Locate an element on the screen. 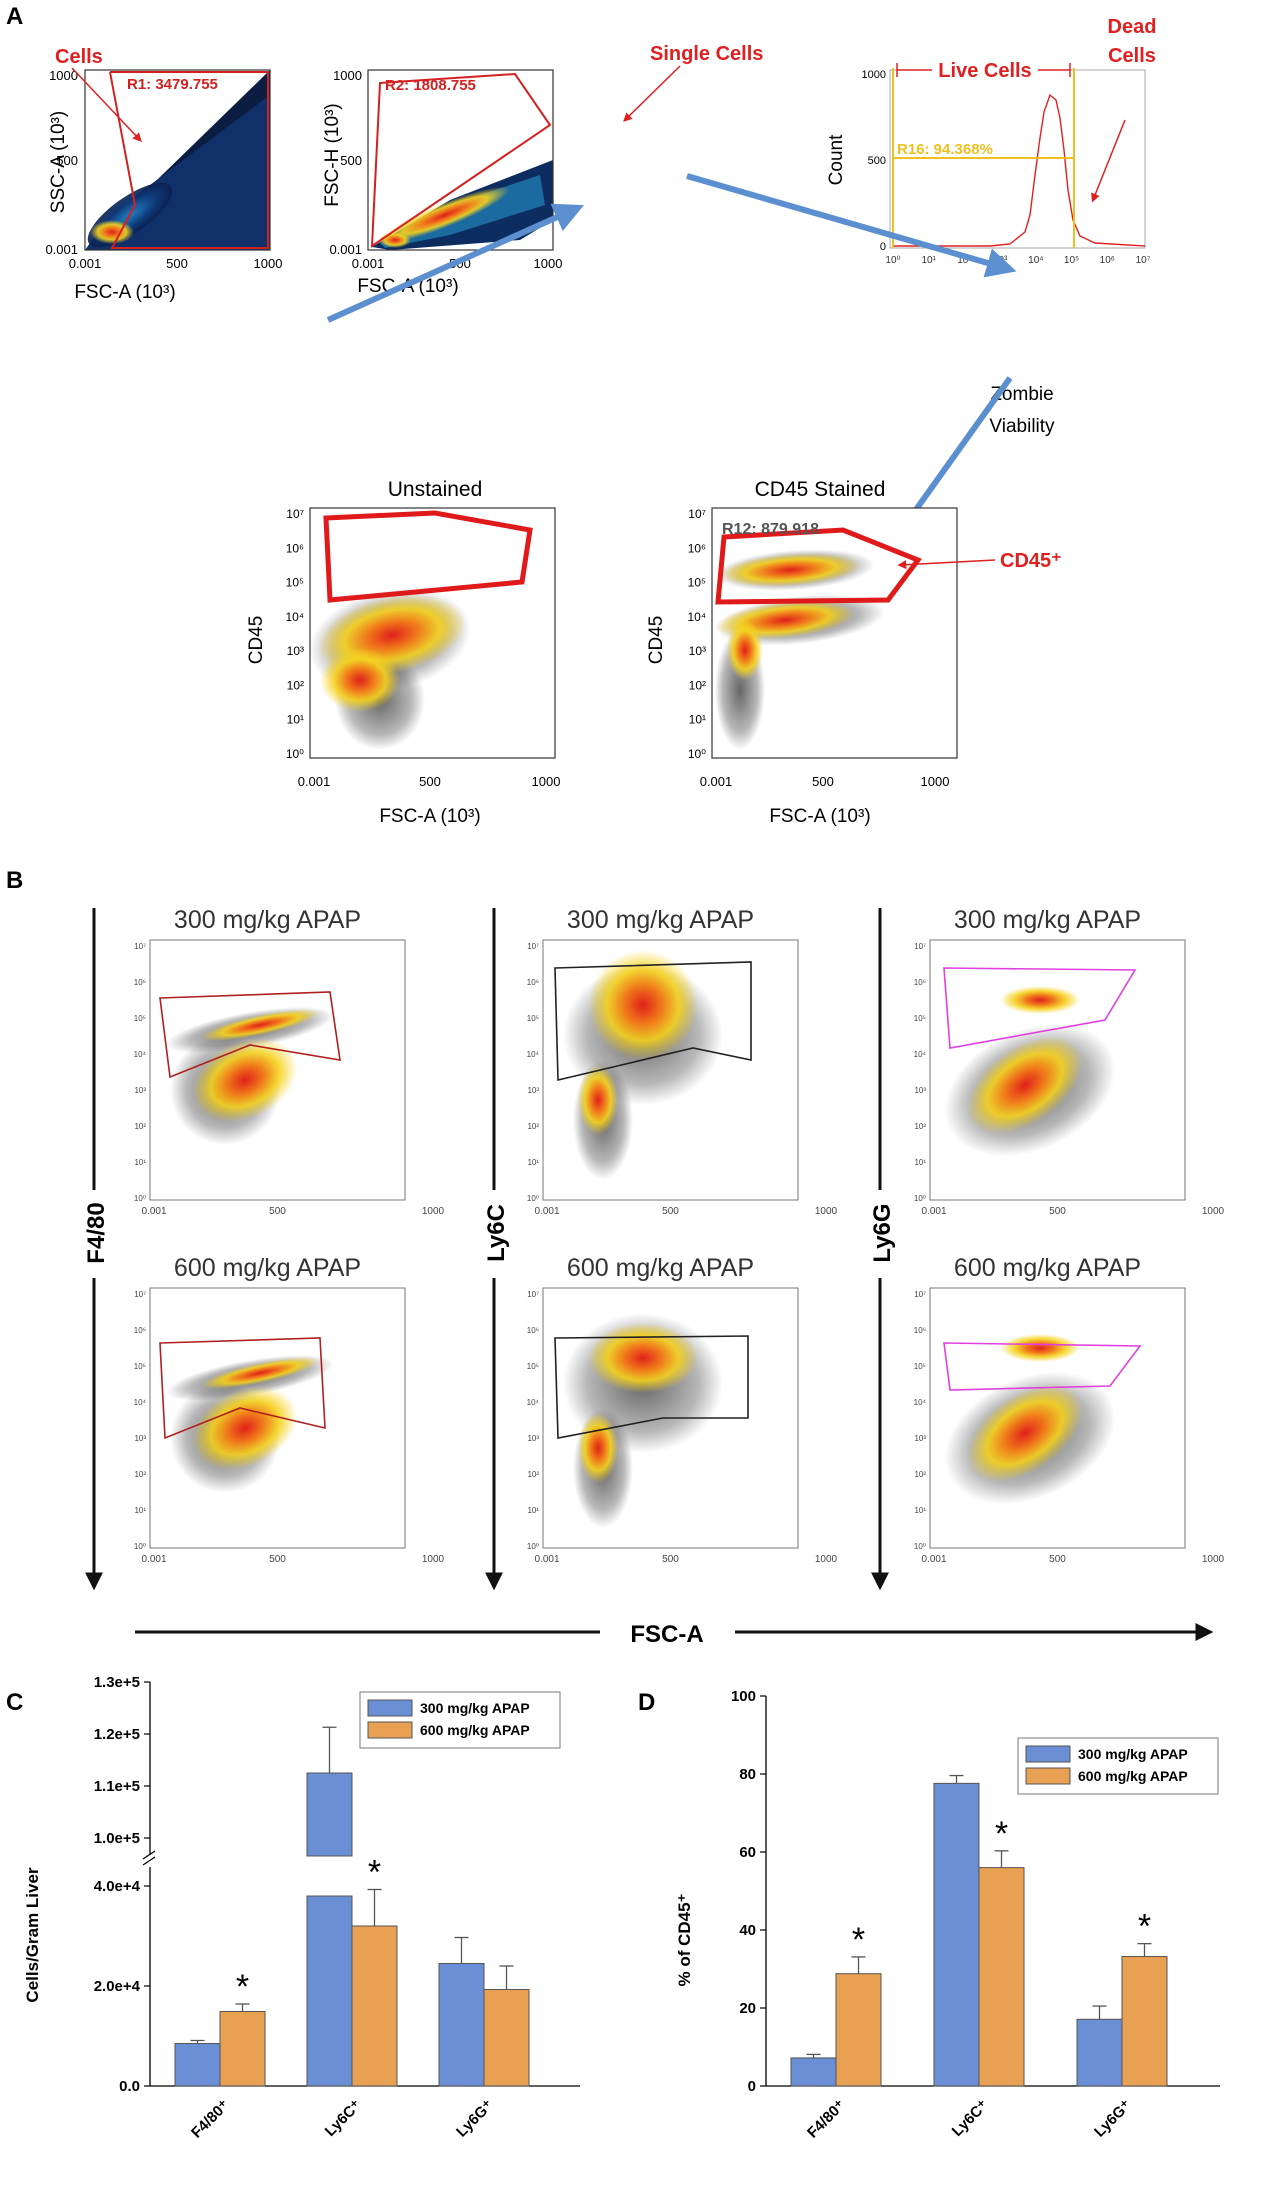 This screenshot has width=1262, height=2192. flow-plot-title: 300 mg/kg APAP is located at coordinates (267, 920).